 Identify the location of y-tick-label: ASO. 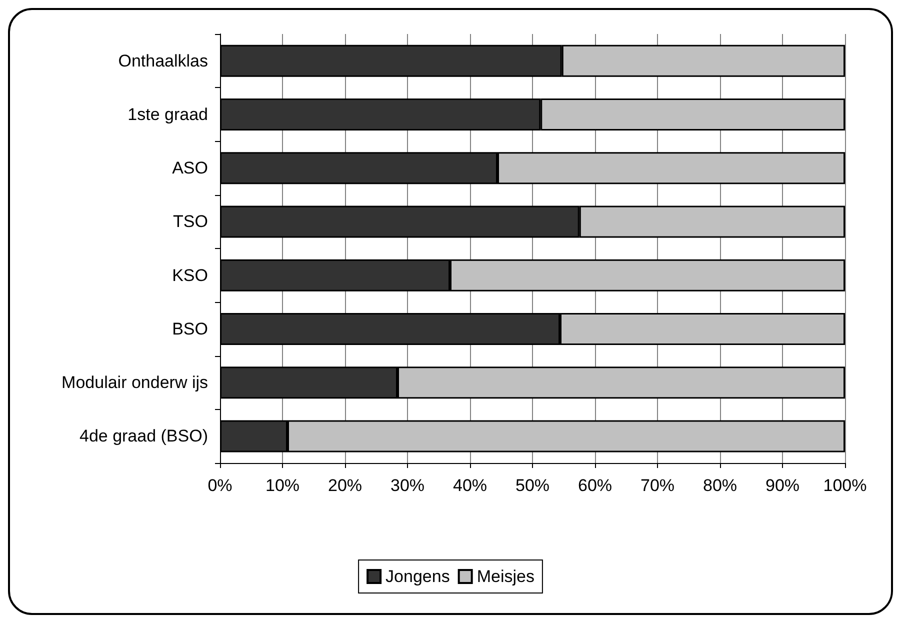
(190, 168).